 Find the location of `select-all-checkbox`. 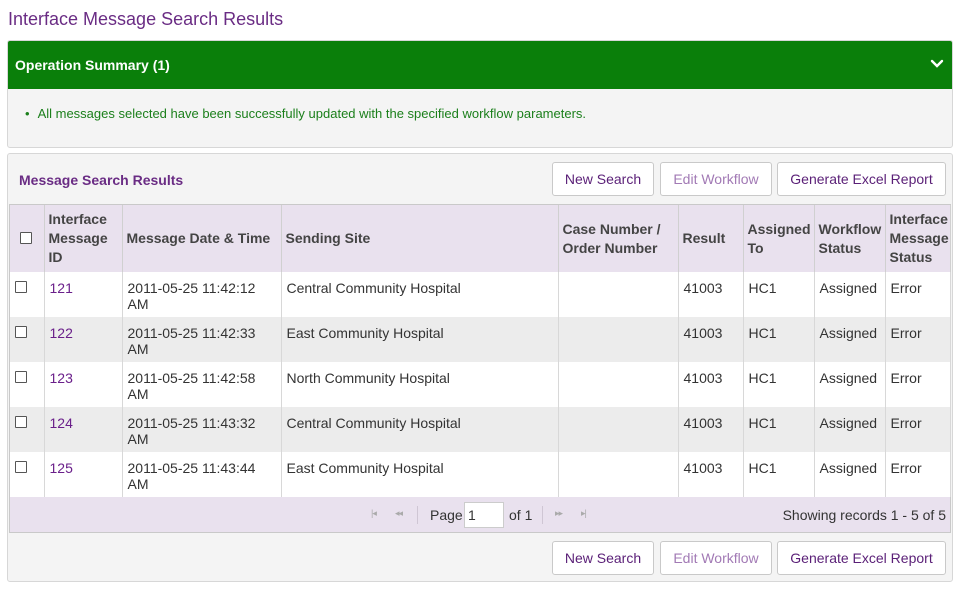

select-all-checkbox is located at coordinates (26, 238).